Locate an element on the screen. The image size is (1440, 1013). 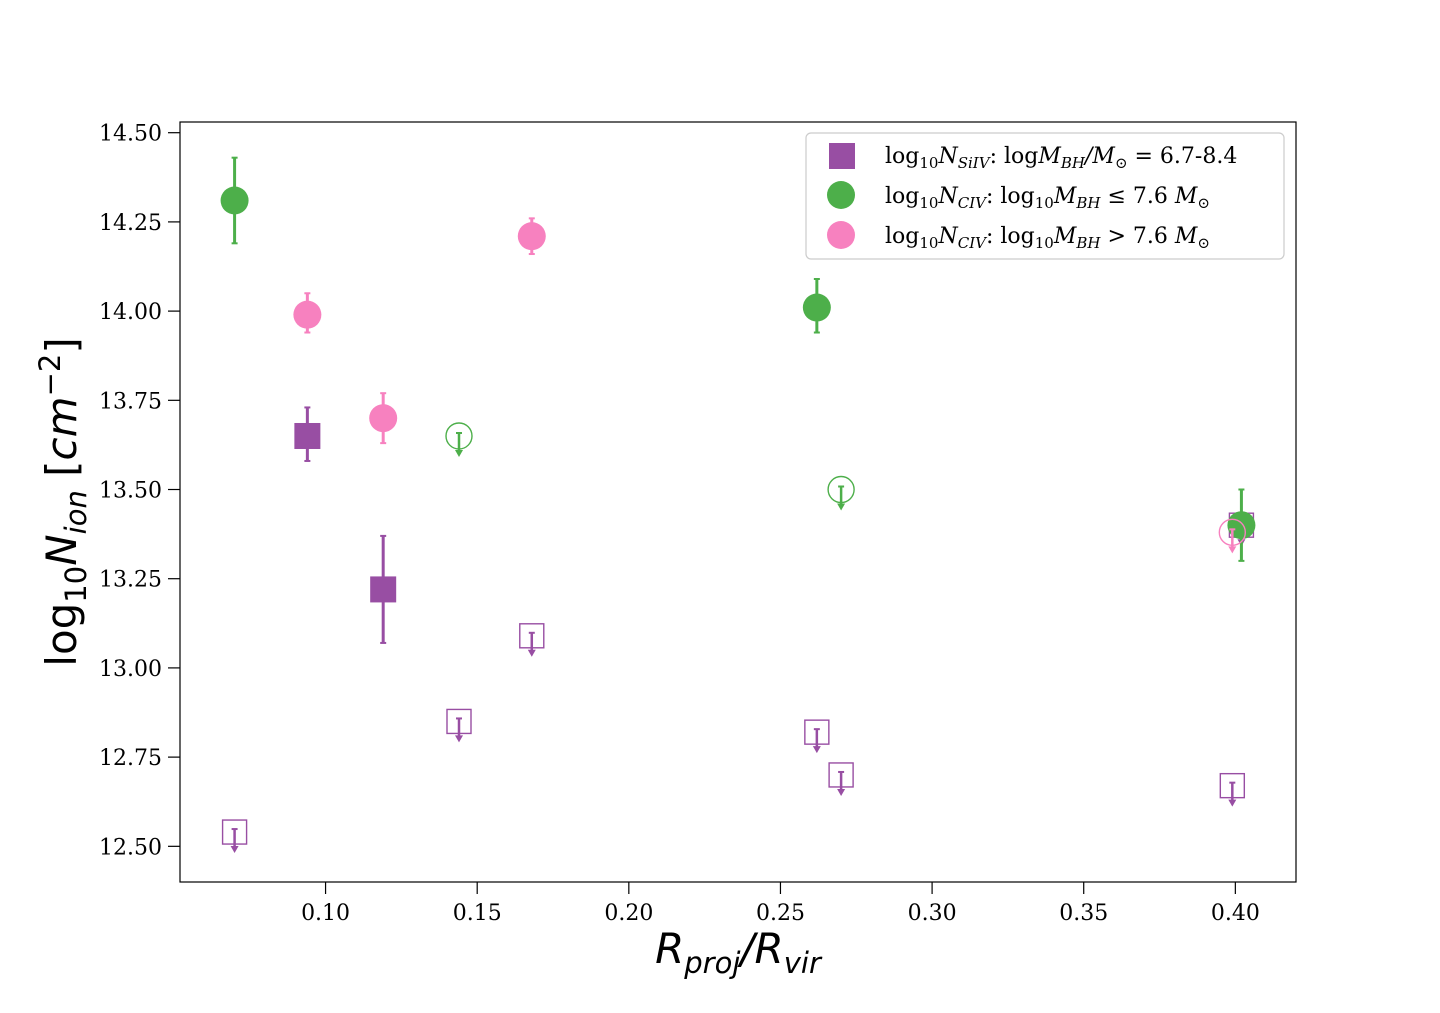
legend-box is located at coordinates (1045, 196).